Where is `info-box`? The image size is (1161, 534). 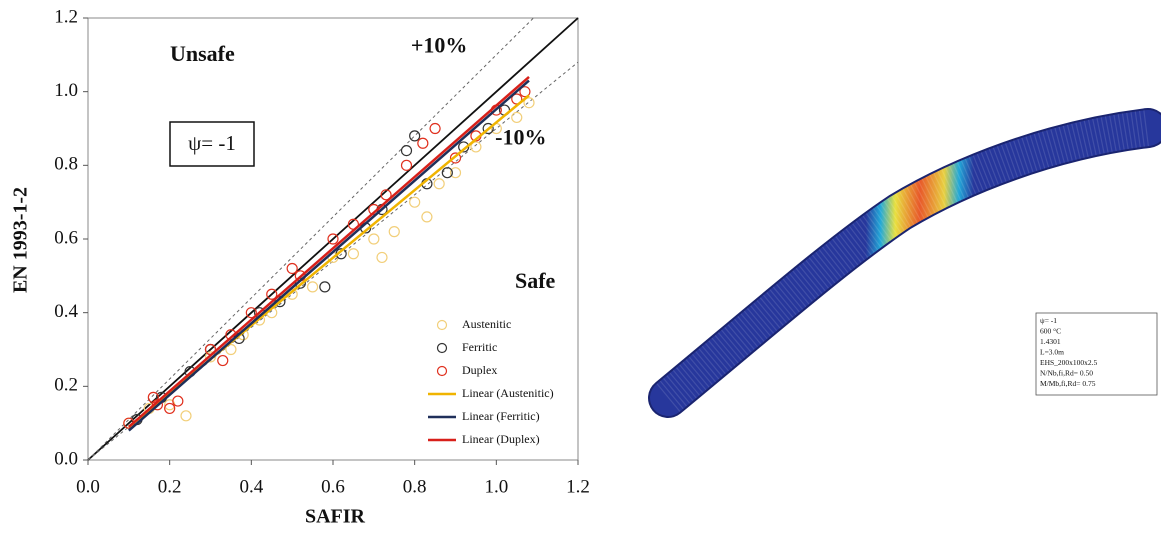
info-box is located at coordinates (1096, 354).